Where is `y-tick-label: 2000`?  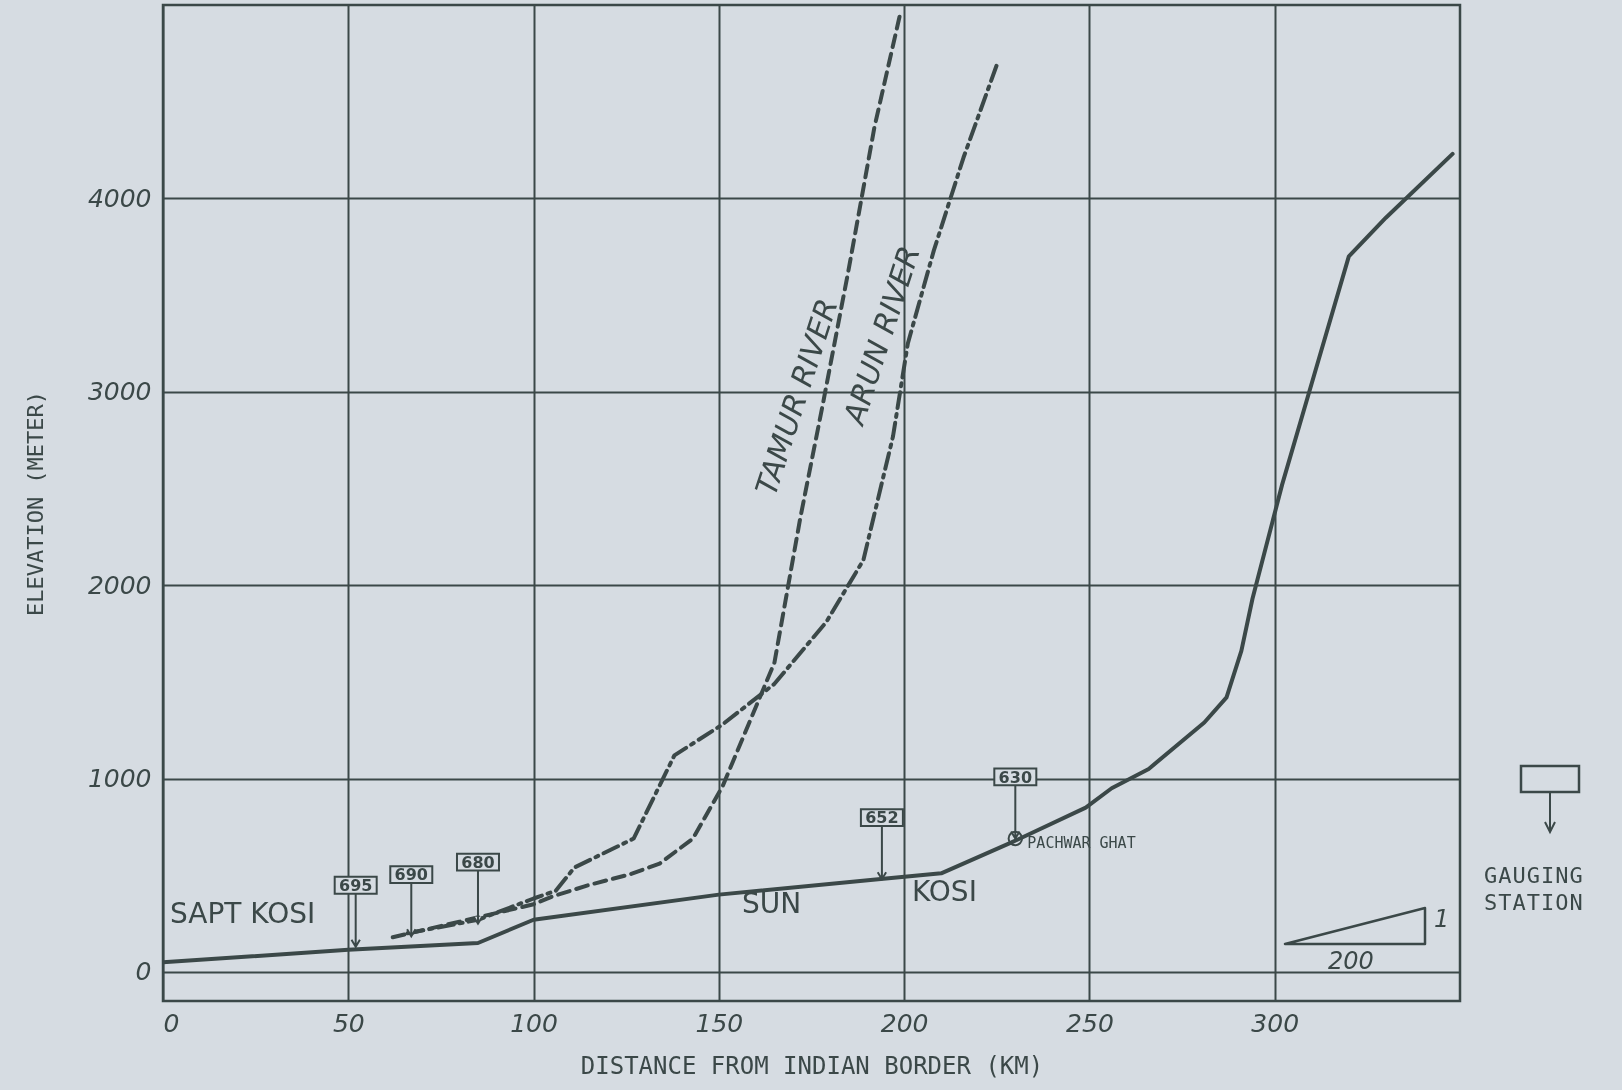 y-tick-label: 2000 is located at coordinates (119, 585).